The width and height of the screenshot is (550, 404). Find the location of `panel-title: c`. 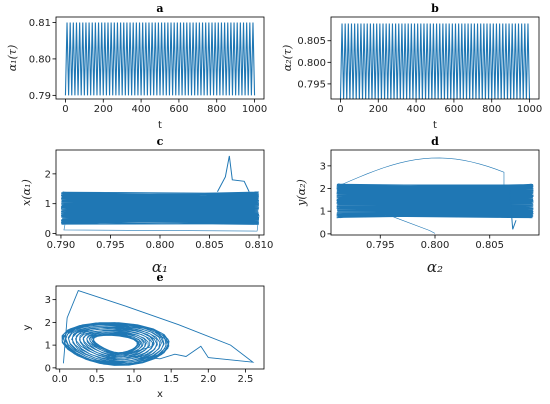

panel-title: c is located at coordinates (160, 141).